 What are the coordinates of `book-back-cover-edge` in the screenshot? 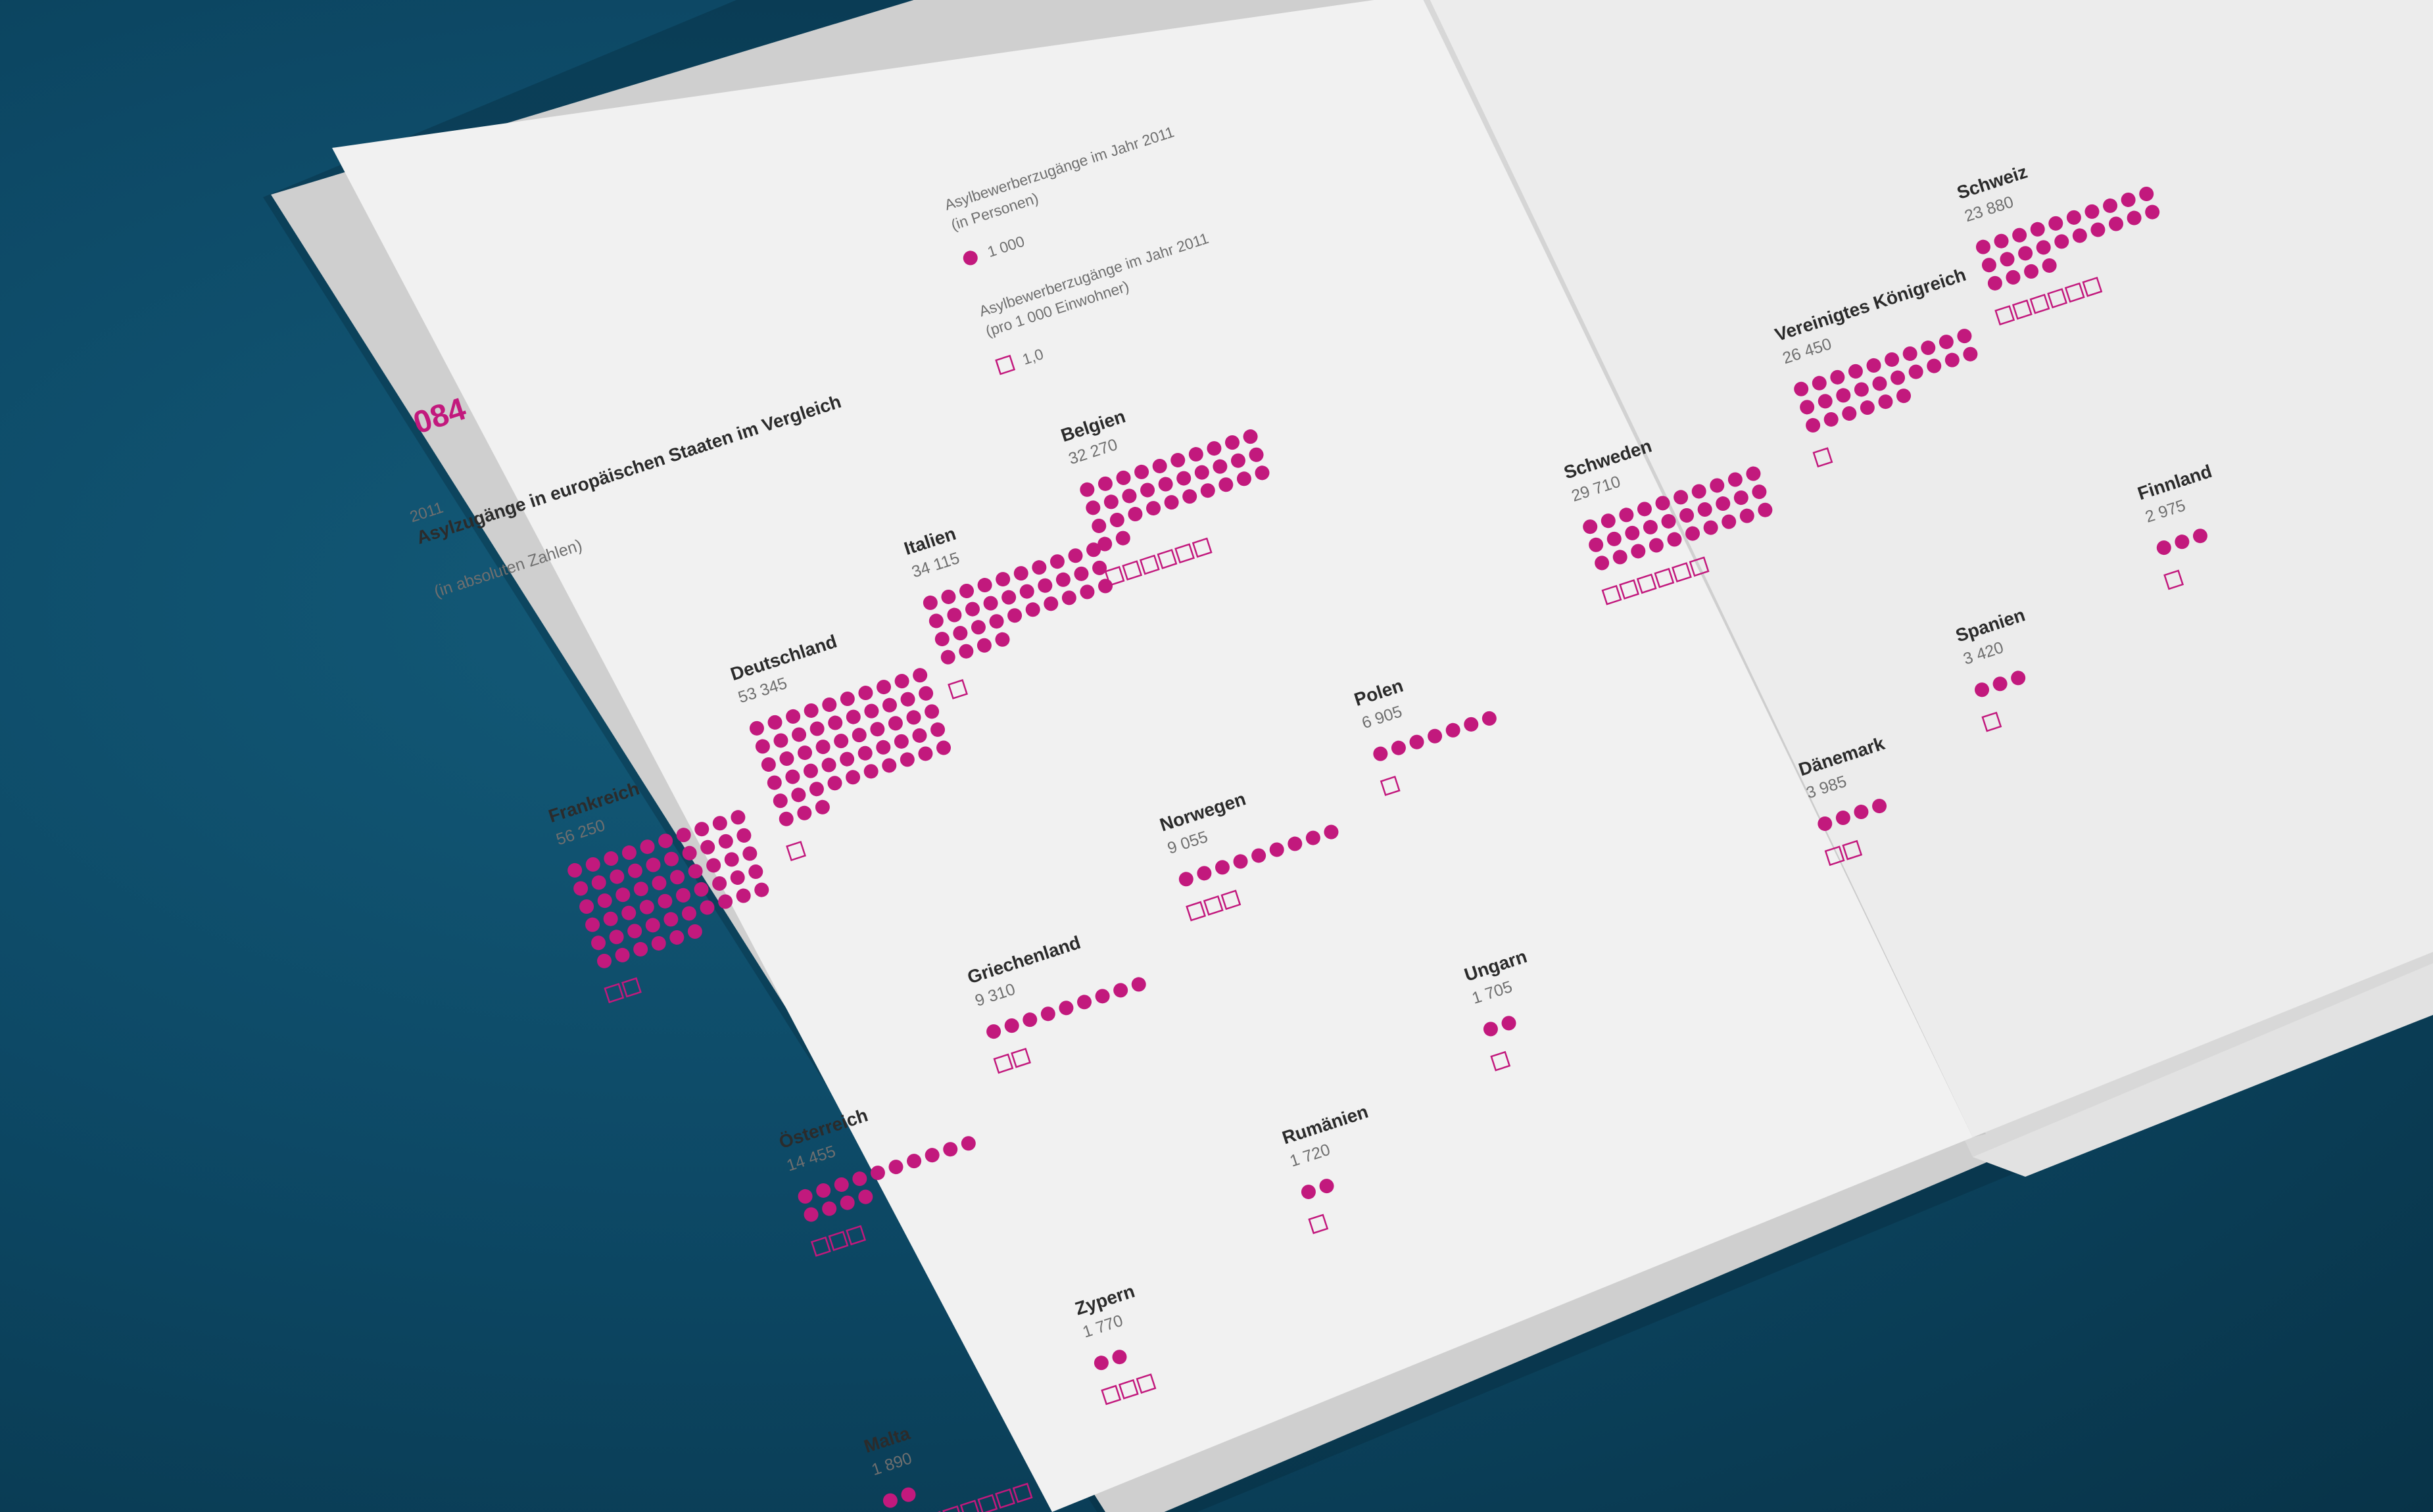 It's located at (2203, 1070).